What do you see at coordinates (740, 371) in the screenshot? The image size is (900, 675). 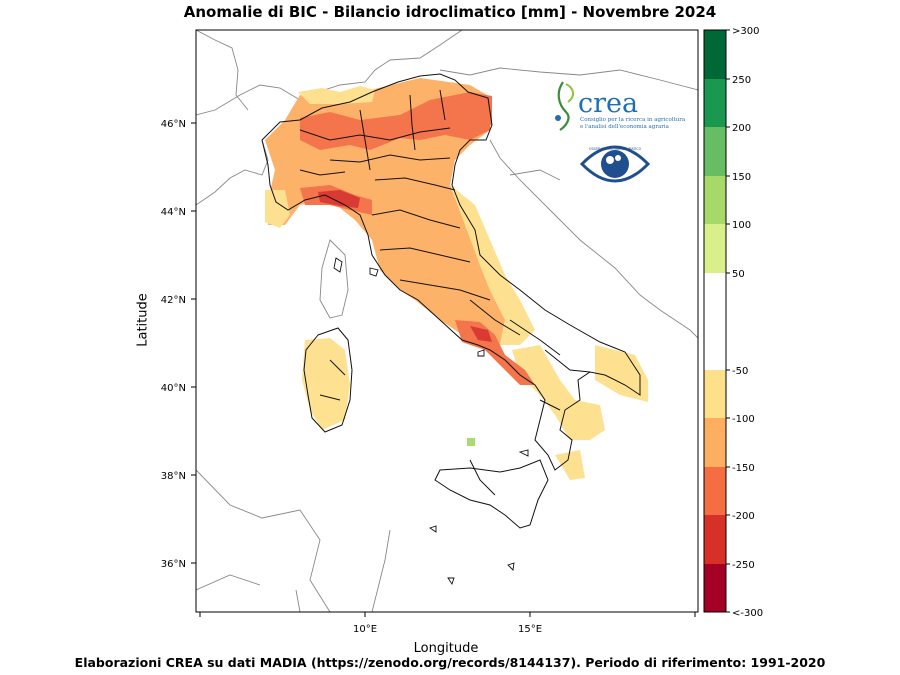 I see `colorbar-label: -50` at bounding box center [740, 371].